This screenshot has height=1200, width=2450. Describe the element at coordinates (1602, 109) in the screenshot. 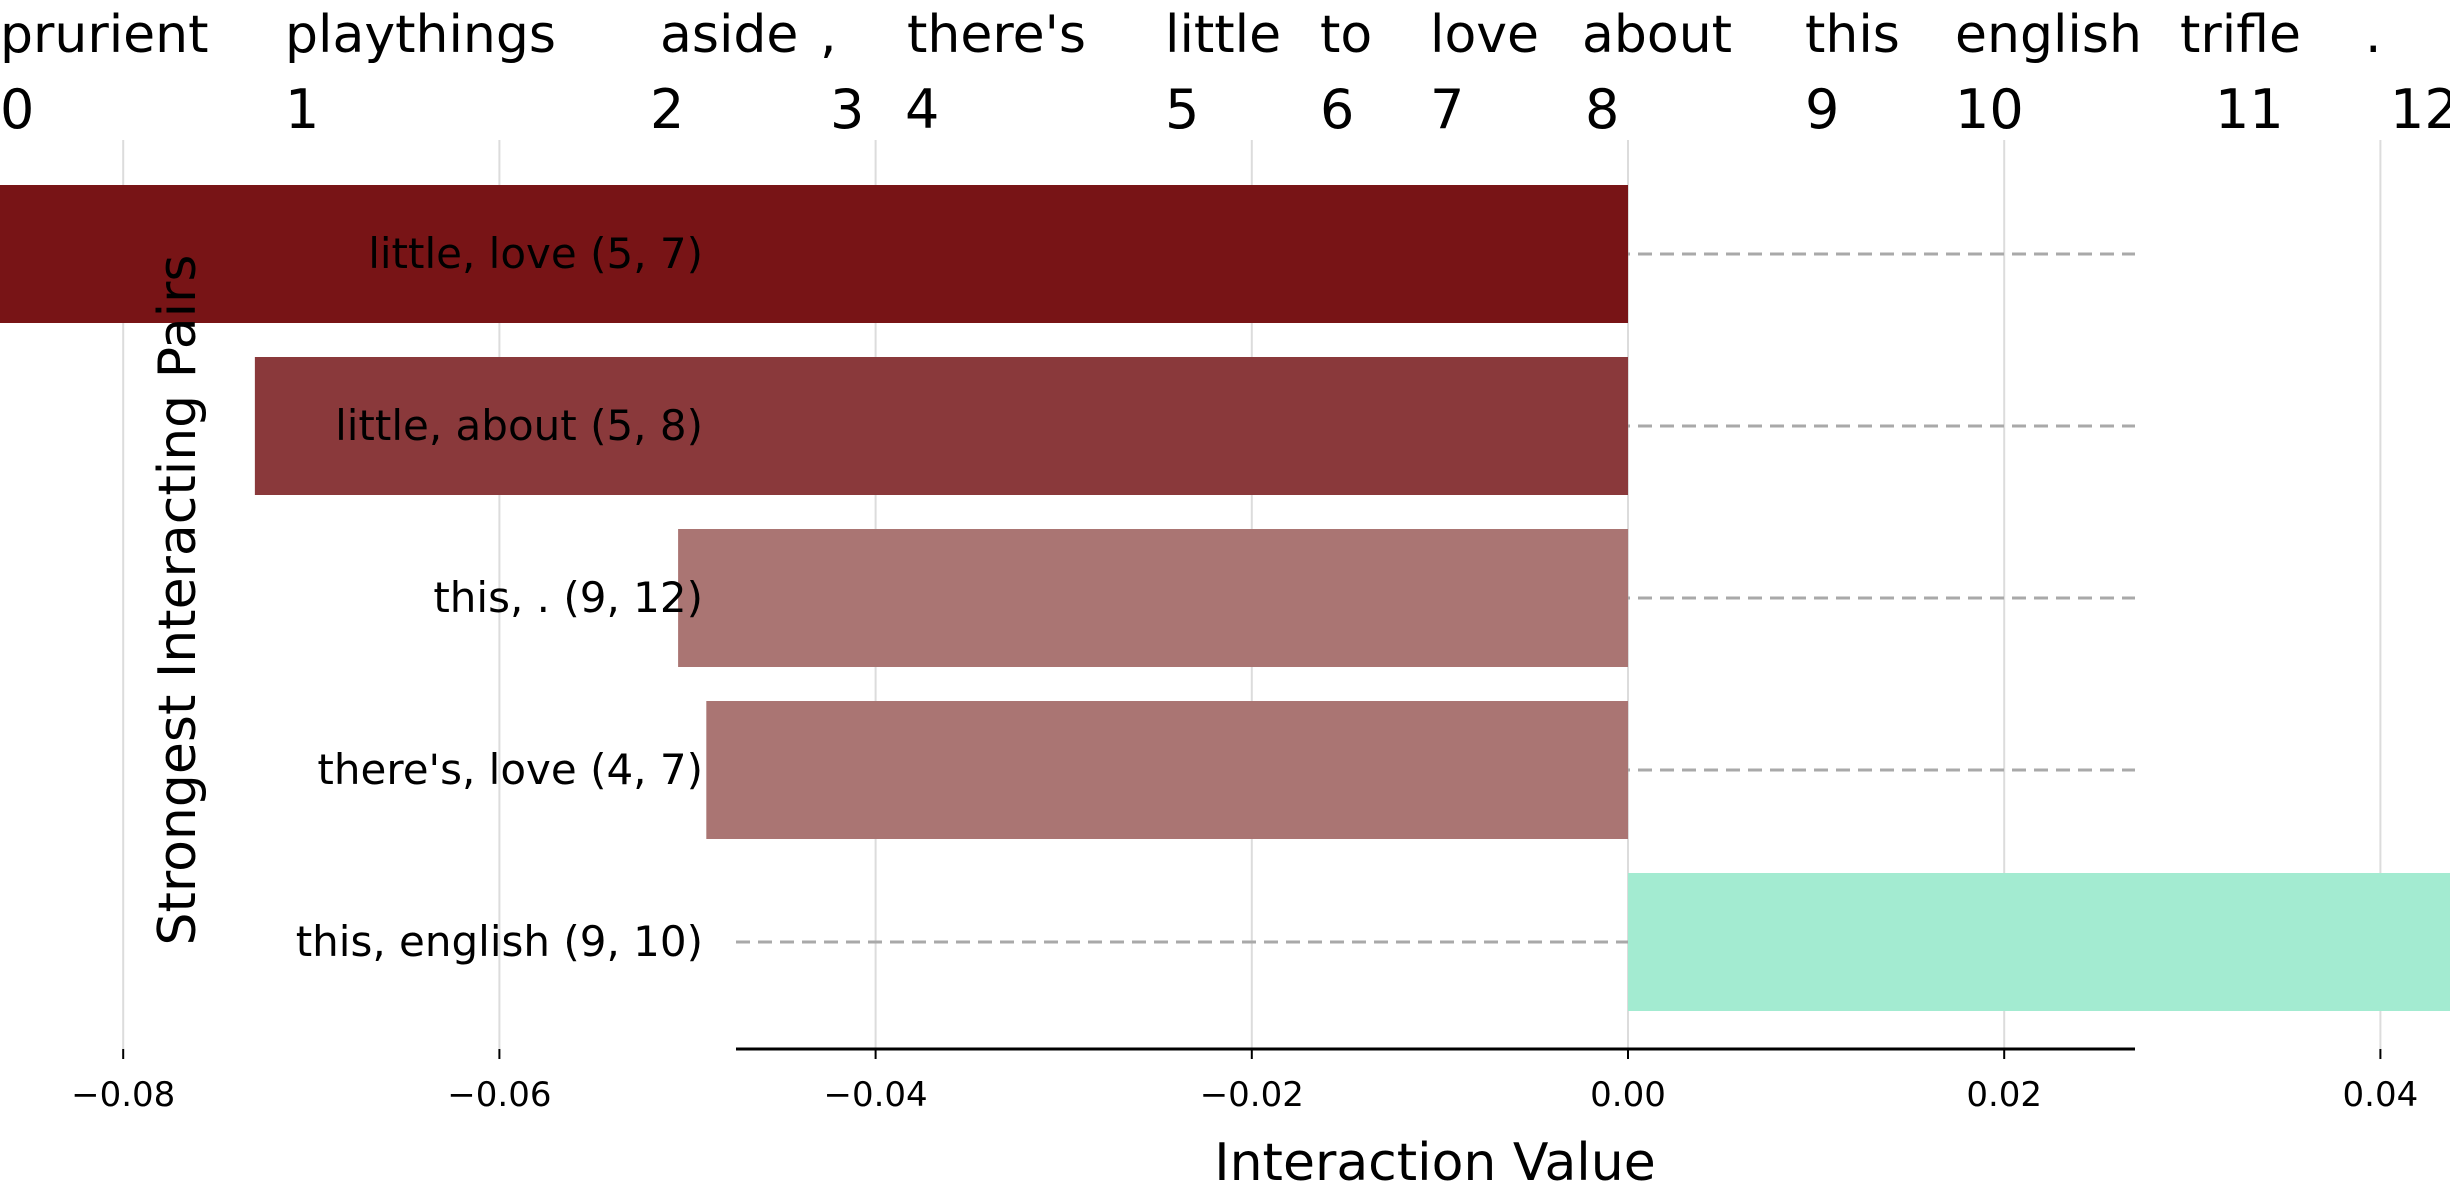

I see `token-index-8: 8` at that location.